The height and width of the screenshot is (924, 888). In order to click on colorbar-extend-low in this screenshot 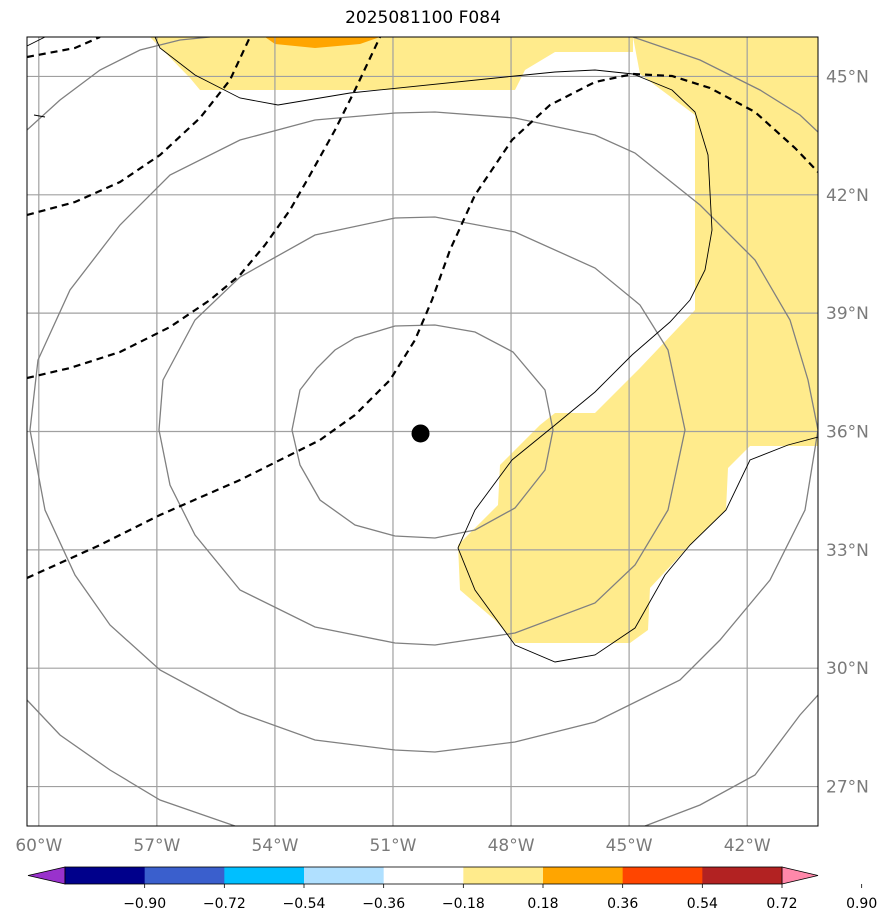, I will do `click(46, 875)`.